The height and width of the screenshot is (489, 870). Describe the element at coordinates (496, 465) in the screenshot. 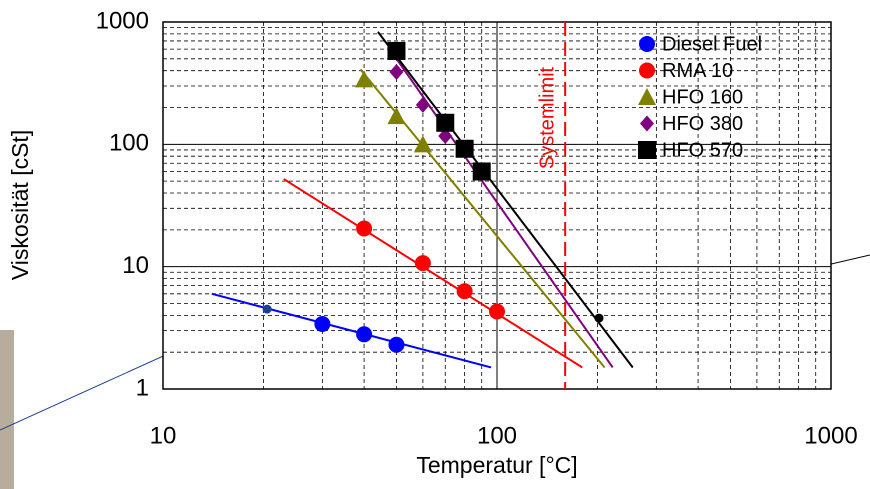

I see `x-axis-label: Temperatur [°C]` at that location.